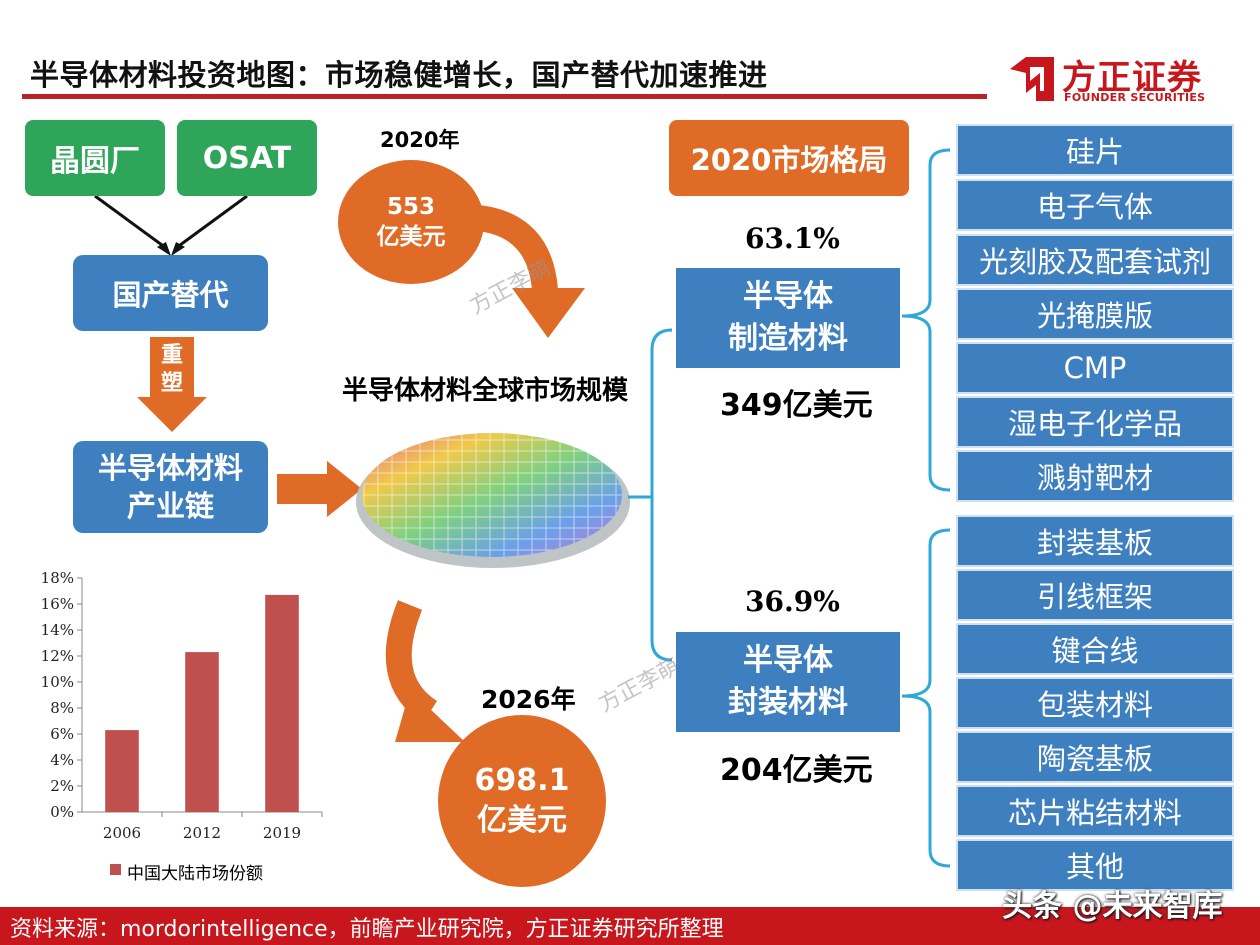 Image resolution: width=1260 pixels, height=945 pixels. Describe the element at coordinates (170, 293) in the screenshot. I see `domestic-substitution-box: 国产替代` at that location.